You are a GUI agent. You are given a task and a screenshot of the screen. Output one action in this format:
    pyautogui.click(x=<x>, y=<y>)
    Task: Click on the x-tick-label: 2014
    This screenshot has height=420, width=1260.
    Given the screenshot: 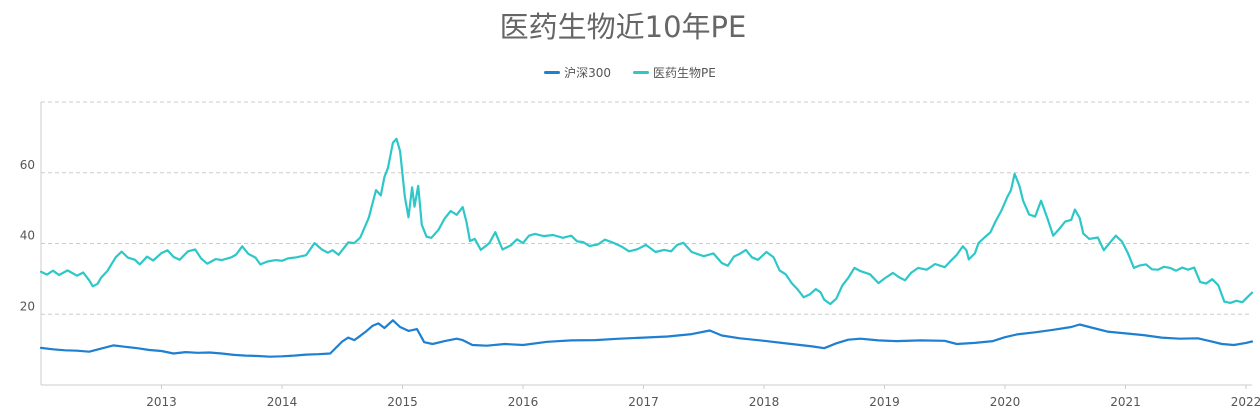 What is the action you would take?
    pyautogui.click(x=282, y=402)
    